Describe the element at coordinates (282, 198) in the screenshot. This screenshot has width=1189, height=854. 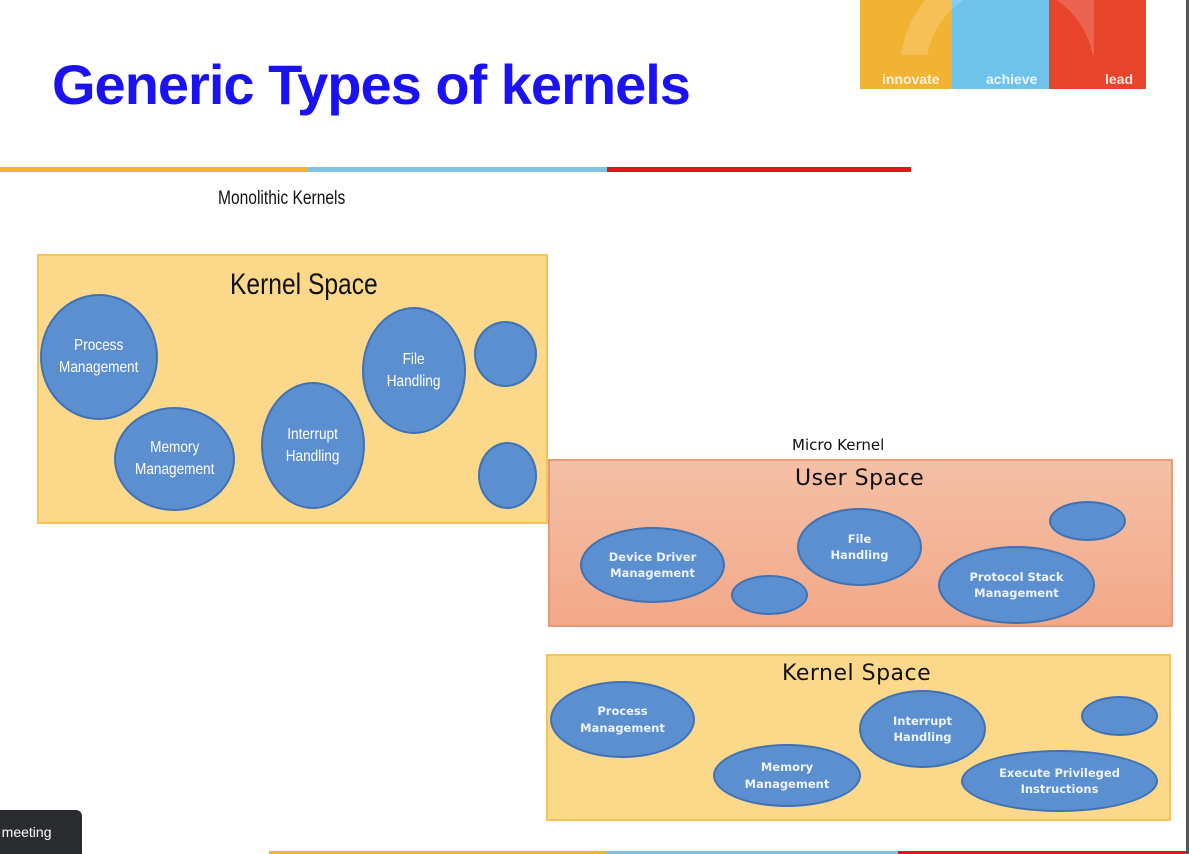
I see `monolithic-caption: Monolithic Kernels` at that location.